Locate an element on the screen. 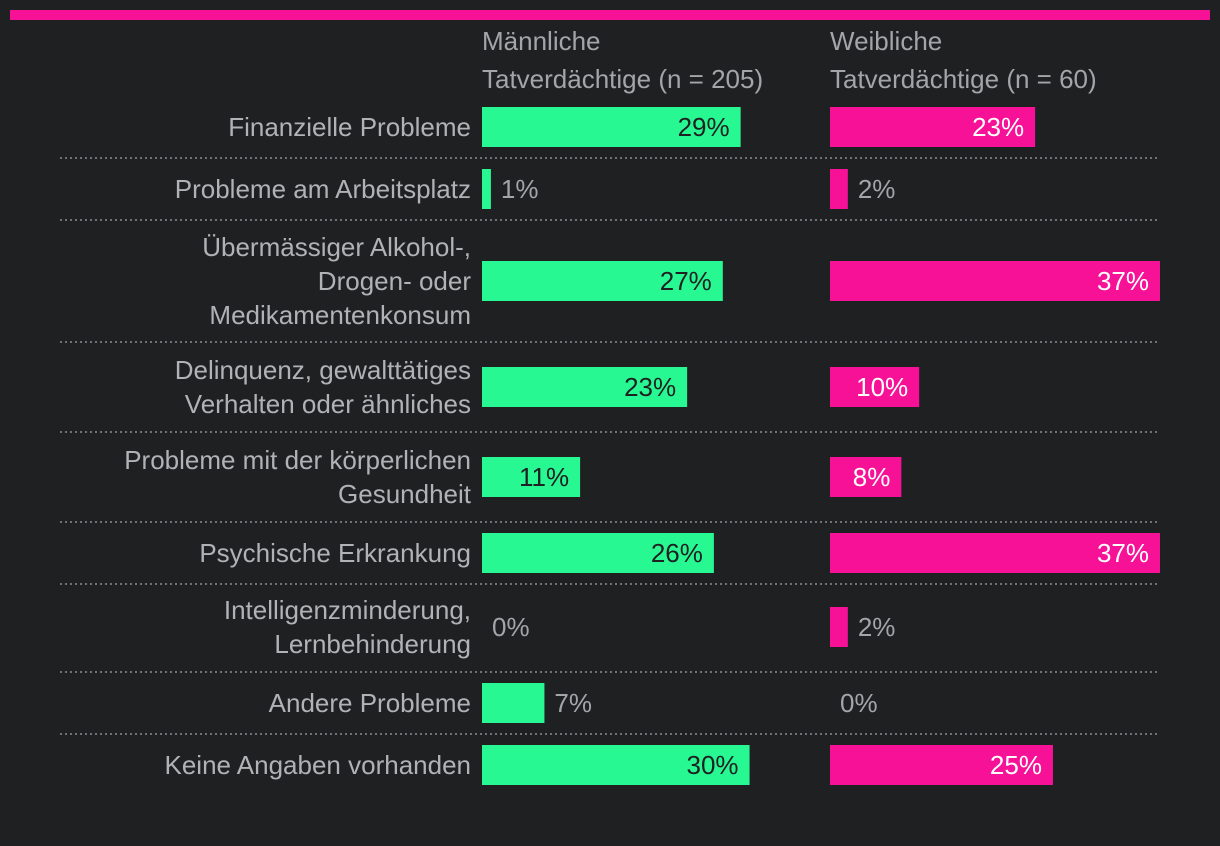  male-value-label: 27% is located at coordinates (686, 281).